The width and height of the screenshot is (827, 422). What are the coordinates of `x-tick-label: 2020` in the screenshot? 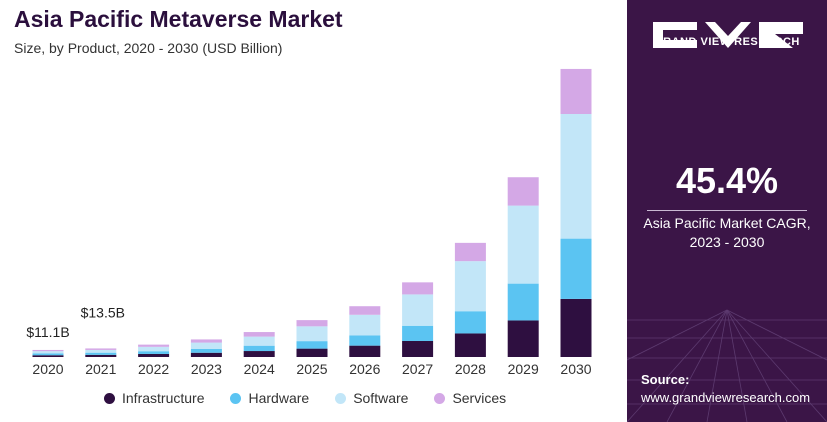 It's located at (47, 369).